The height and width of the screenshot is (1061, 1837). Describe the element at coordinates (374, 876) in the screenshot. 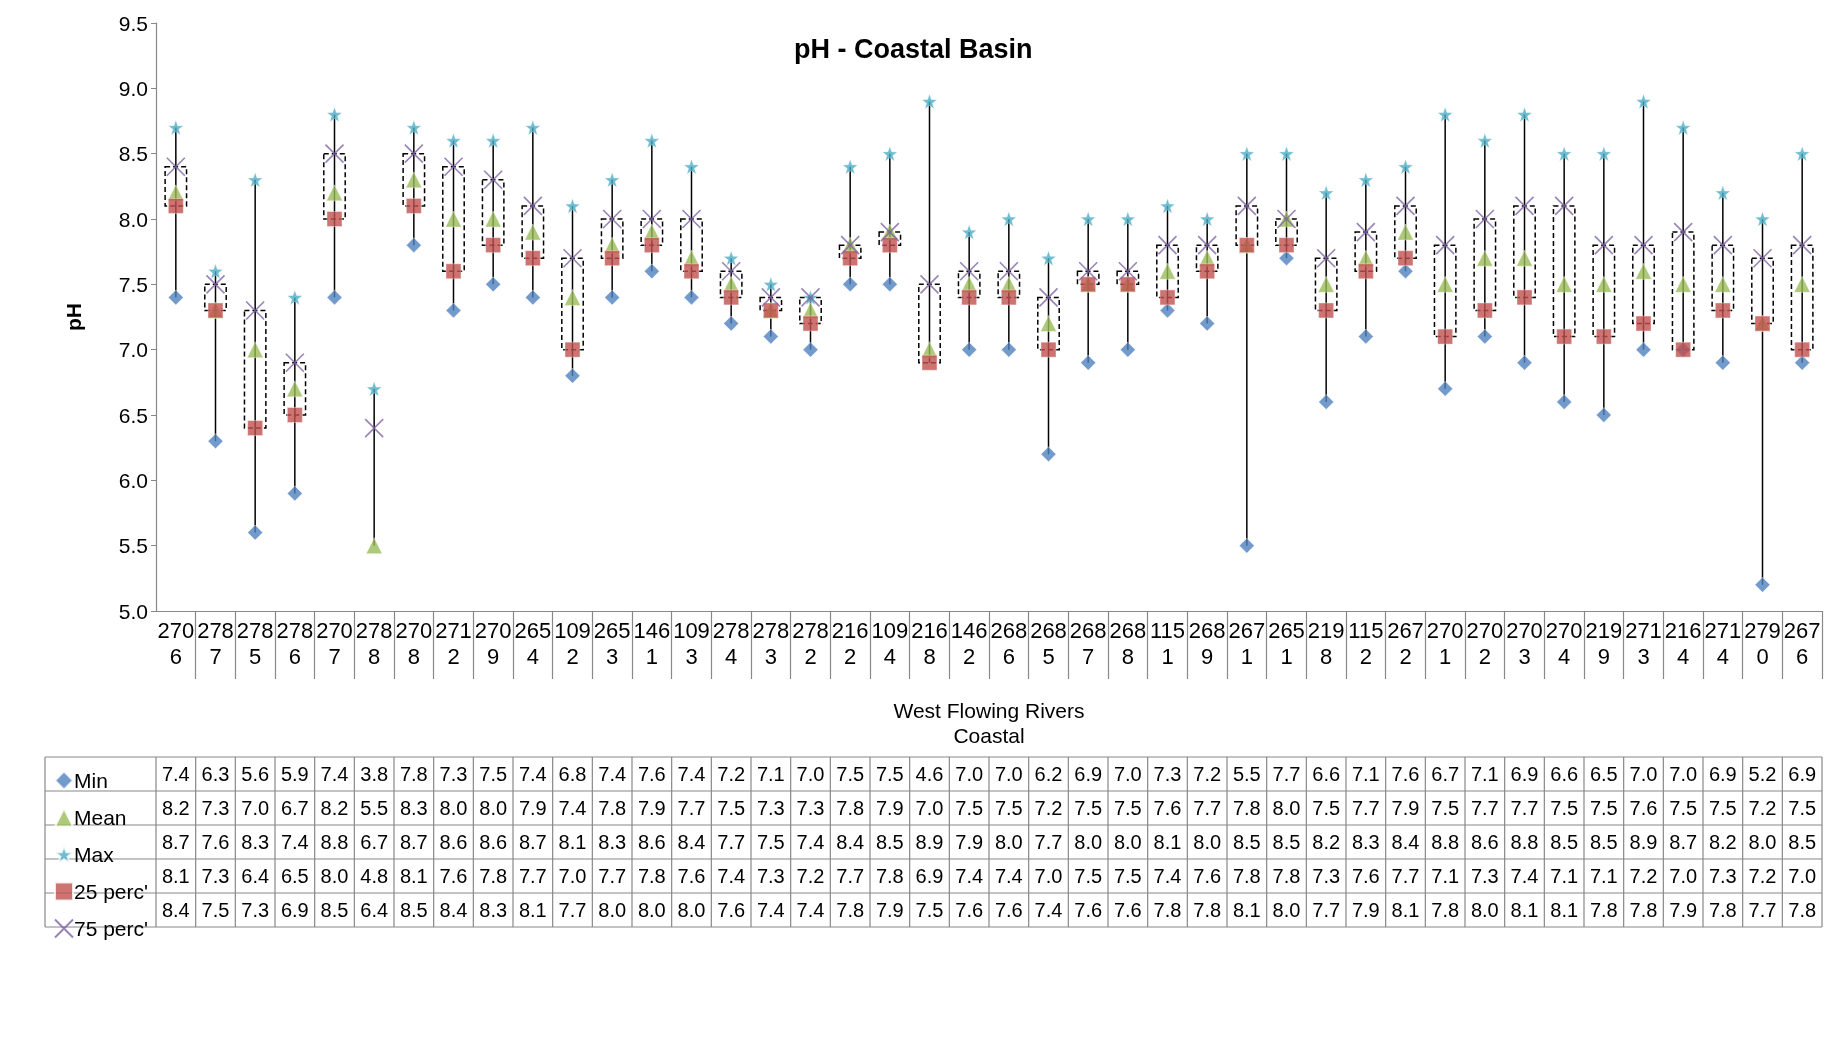

I see `text: 4.8` at that location.